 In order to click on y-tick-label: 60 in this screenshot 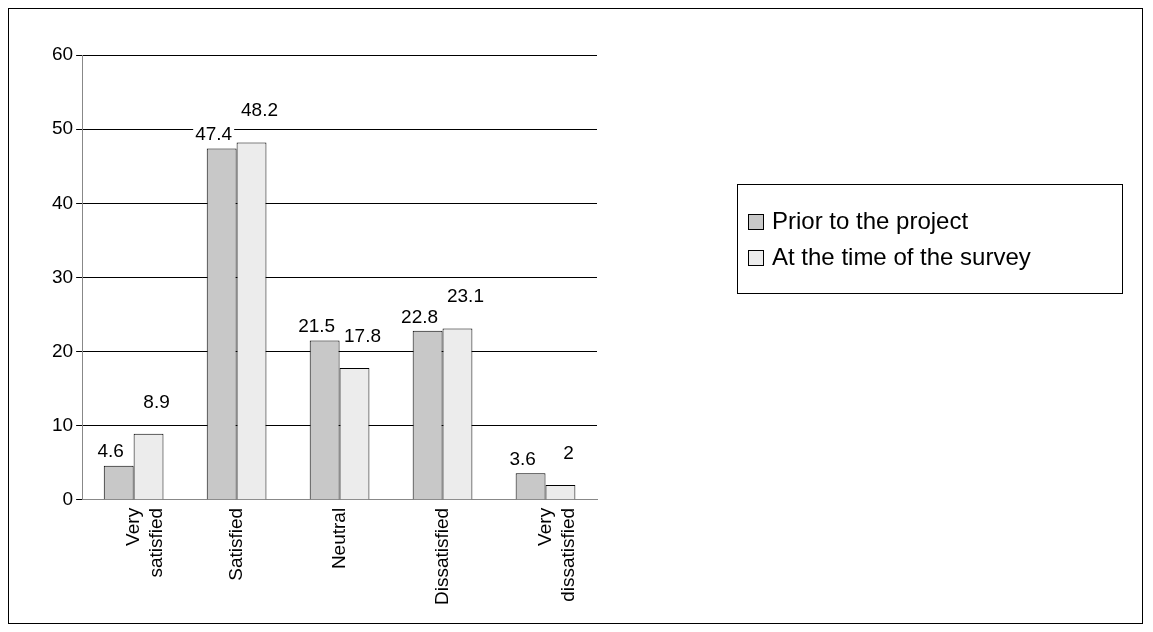, I will do `click(62, 54)`.